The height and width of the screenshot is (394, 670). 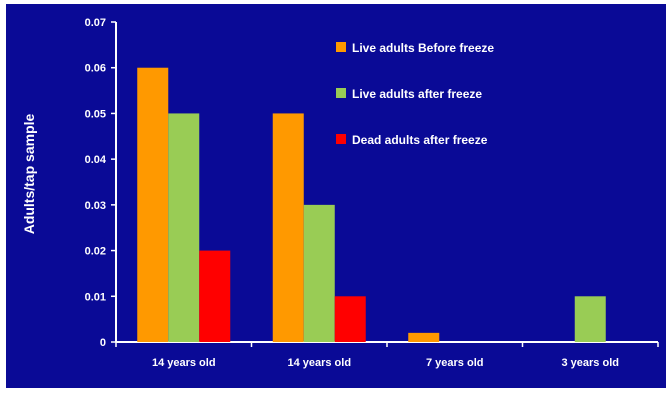 What do you see at coordinates (29, 174) in the screenshot?
I see `y-axis-label: Adults/tap sample` at bounding box center [29, 174].